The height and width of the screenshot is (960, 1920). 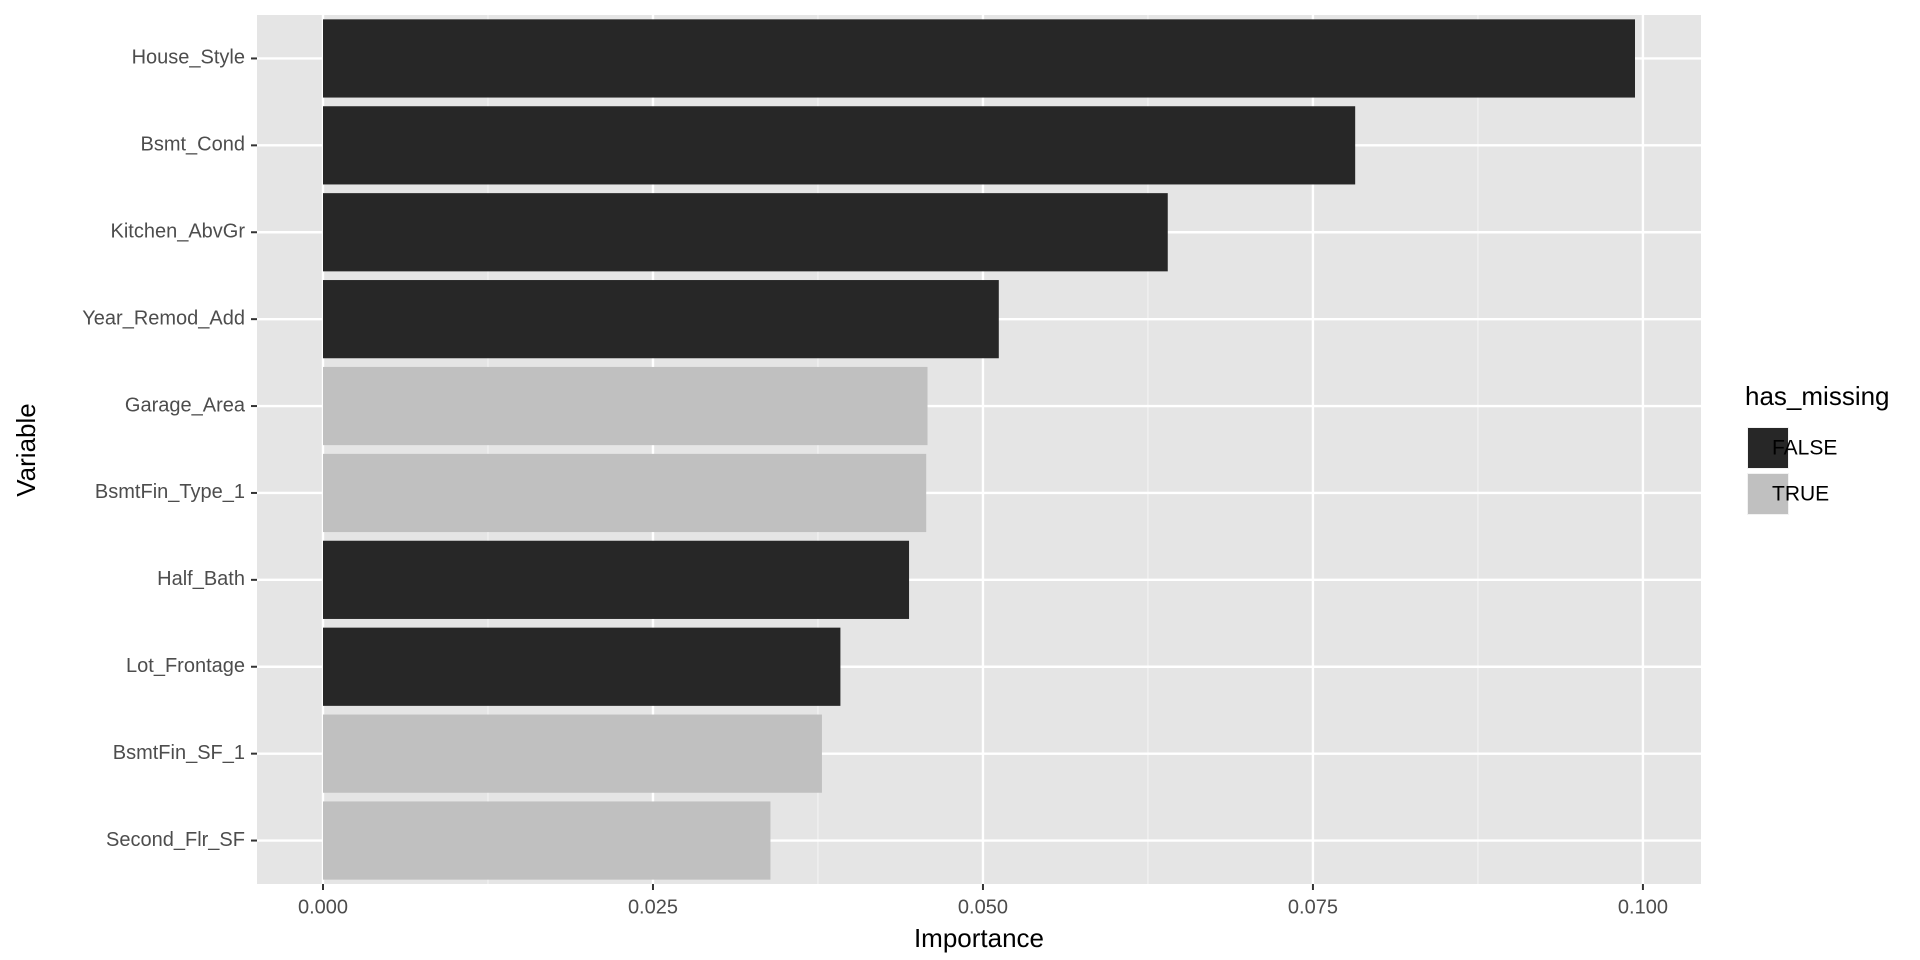 What do you see at coordinates (1313, 907) in the screenshot?
I see `x-tick-label: 0.075` at bounding box center [1313, 907].